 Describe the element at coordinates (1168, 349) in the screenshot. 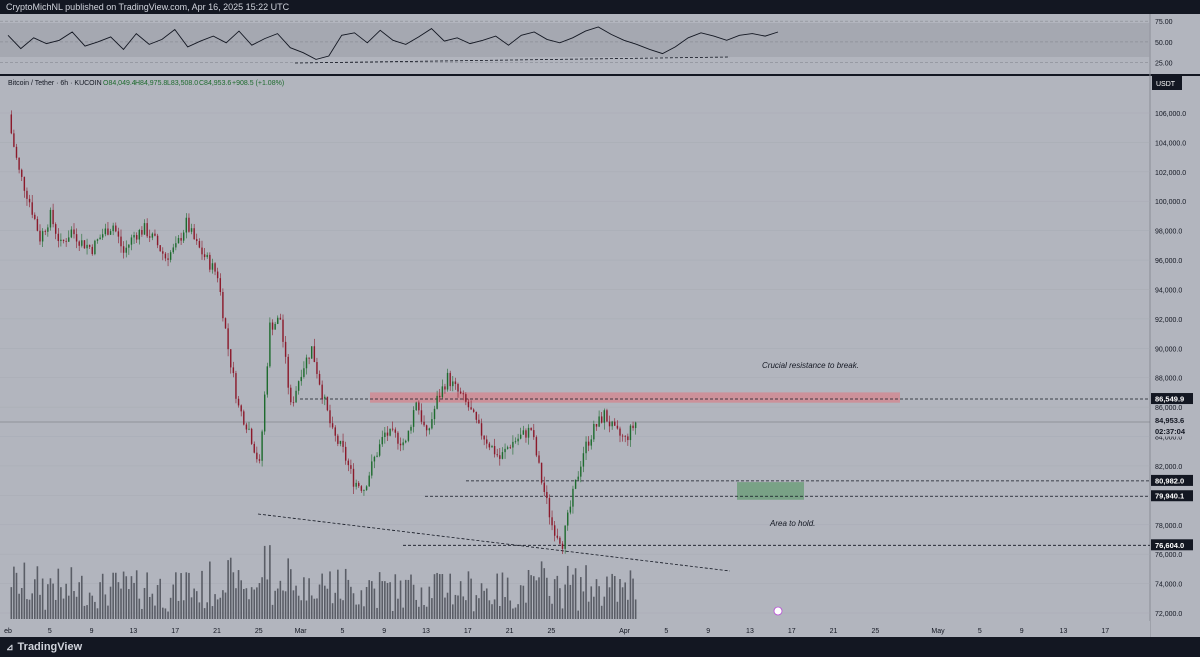

I see `price-tick-label: 90,000.0` at that location.